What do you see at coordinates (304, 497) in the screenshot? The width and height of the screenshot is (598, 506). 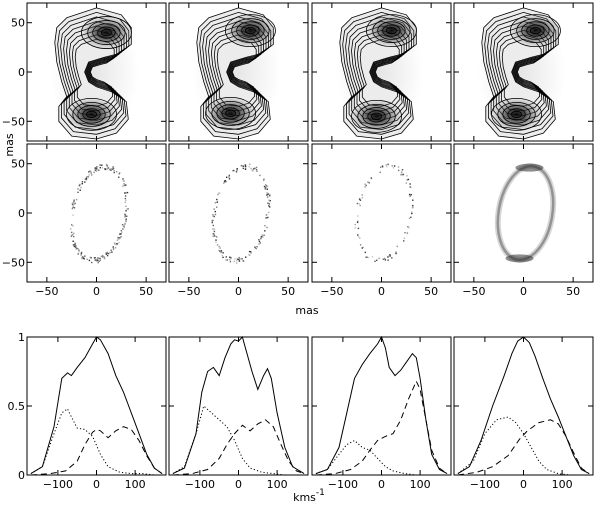 I see `bottom-row-xlabel-main: kms` at bounding box center [304, 497].